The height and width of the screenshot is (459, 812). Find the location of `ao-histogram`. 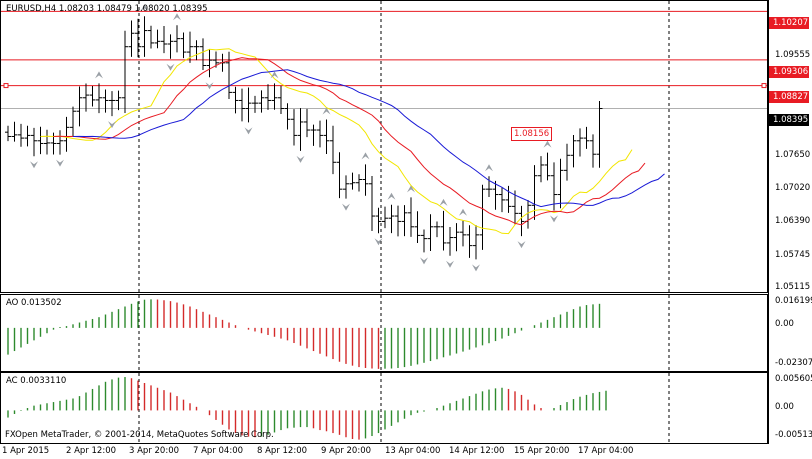

ao-histogram is located at coordinates (338, 333).